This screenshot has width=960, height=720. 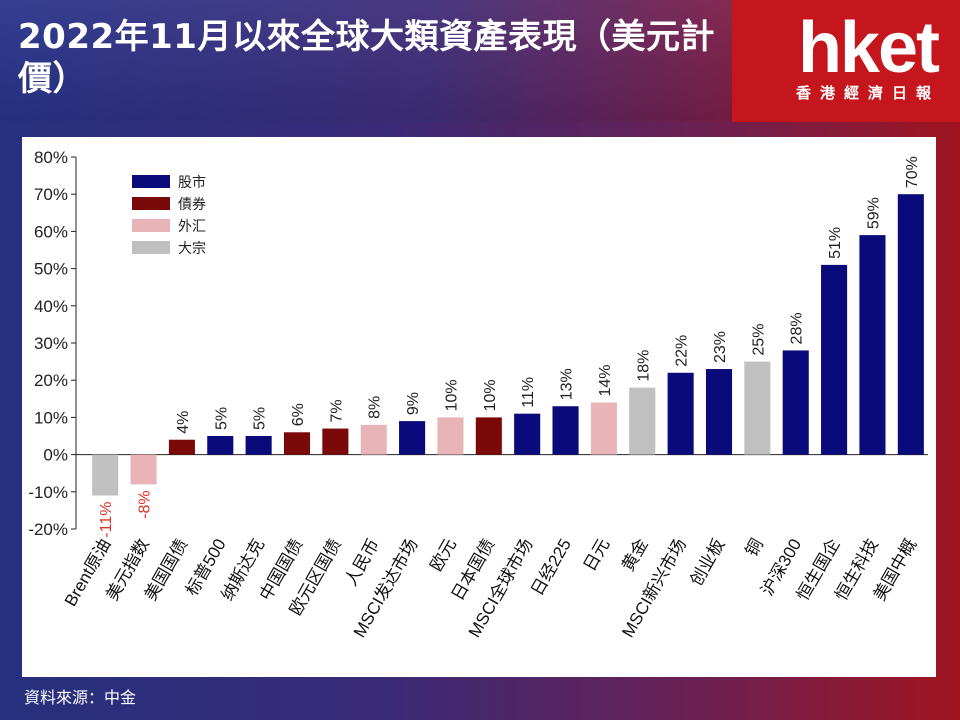 I want to click on category-label: 人民币, so click(x=362, y=563).